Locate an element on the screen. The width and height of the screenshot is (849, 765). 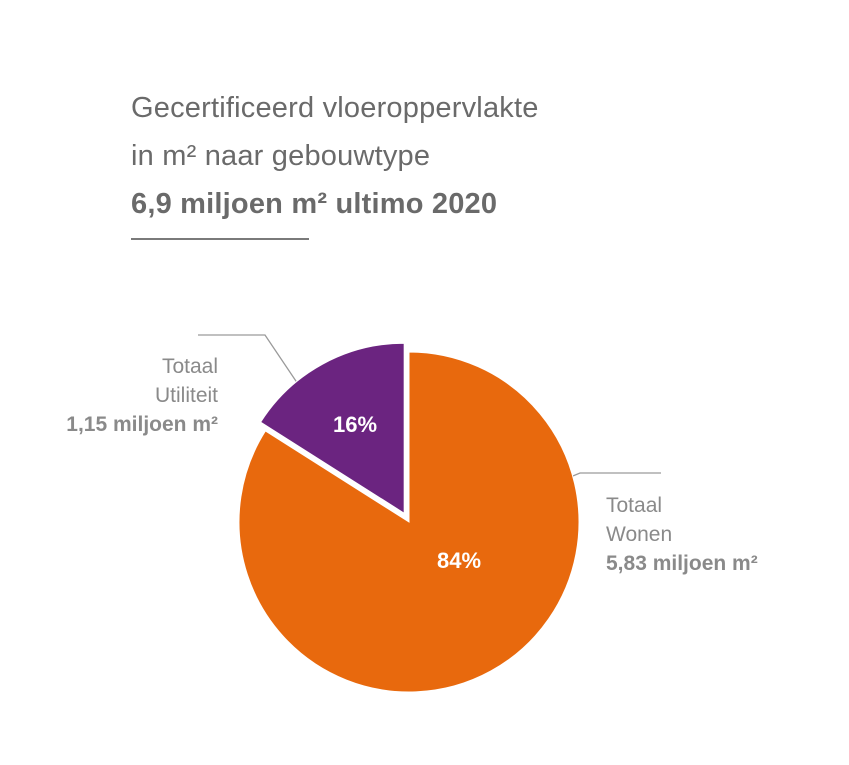
chart-subtitle: 6,9 miljoen m² ultimo 2020 is located at coordinates (314, 204).